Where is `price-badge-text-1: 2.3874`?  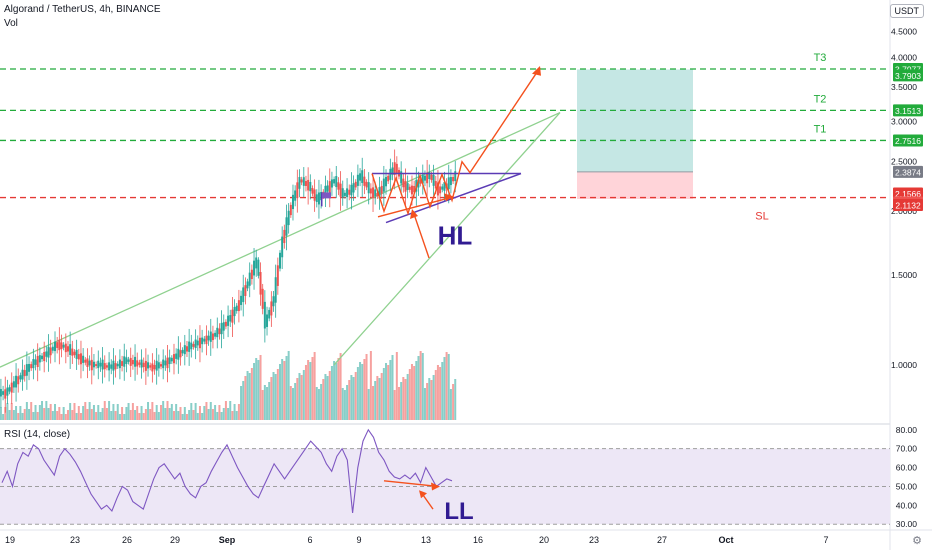 price-badge-text-1: 2.3874 is located at coordinates (908, 172).